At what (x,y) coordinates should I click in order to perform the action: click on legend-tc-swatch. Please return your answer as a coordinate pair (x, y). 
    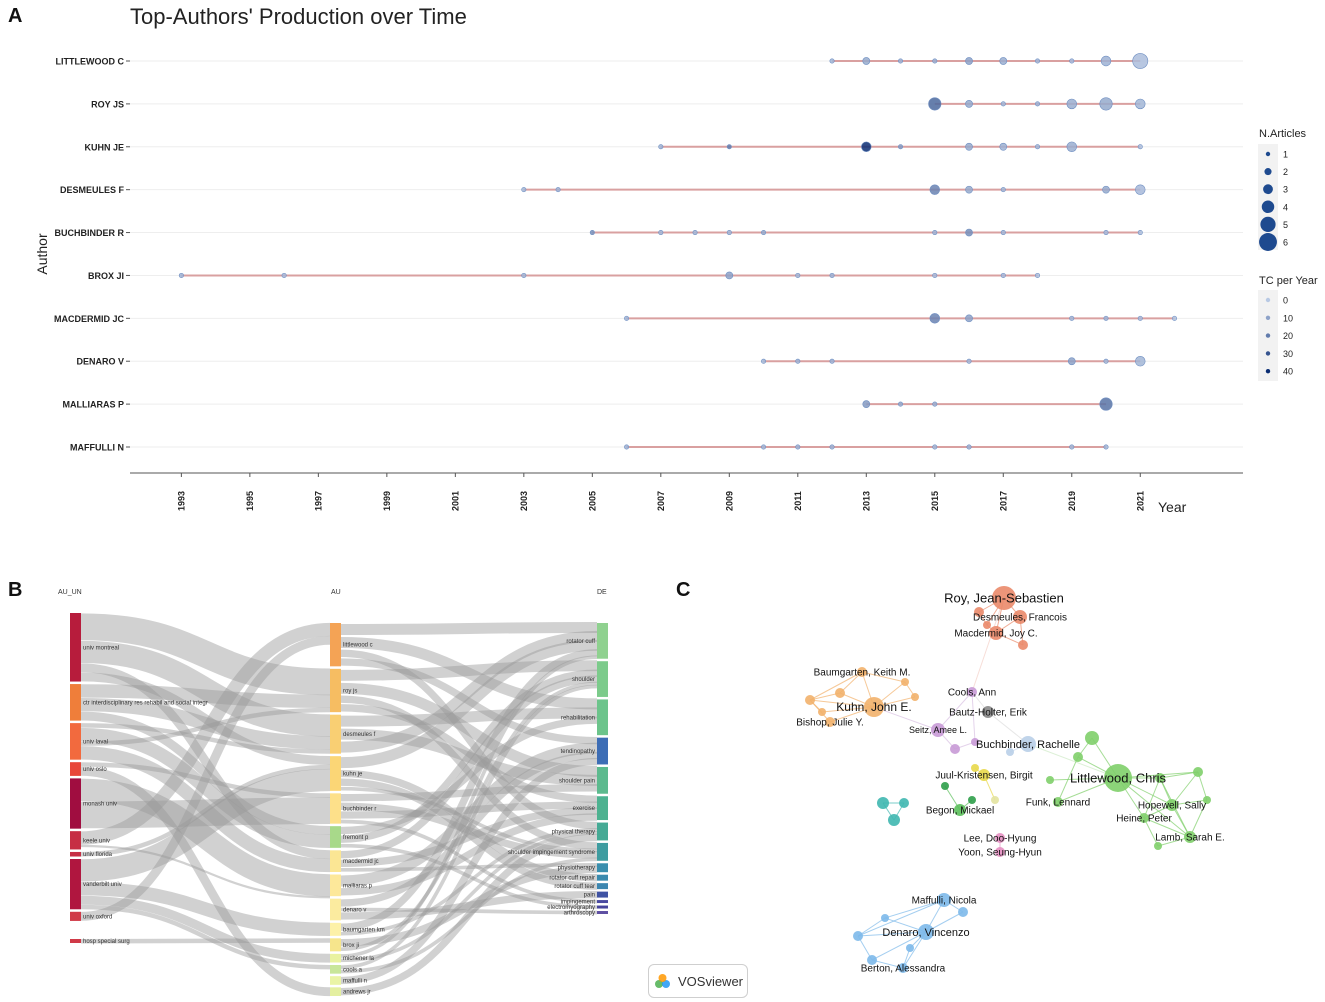
    Looking at the image, I should click on (1268, 300).